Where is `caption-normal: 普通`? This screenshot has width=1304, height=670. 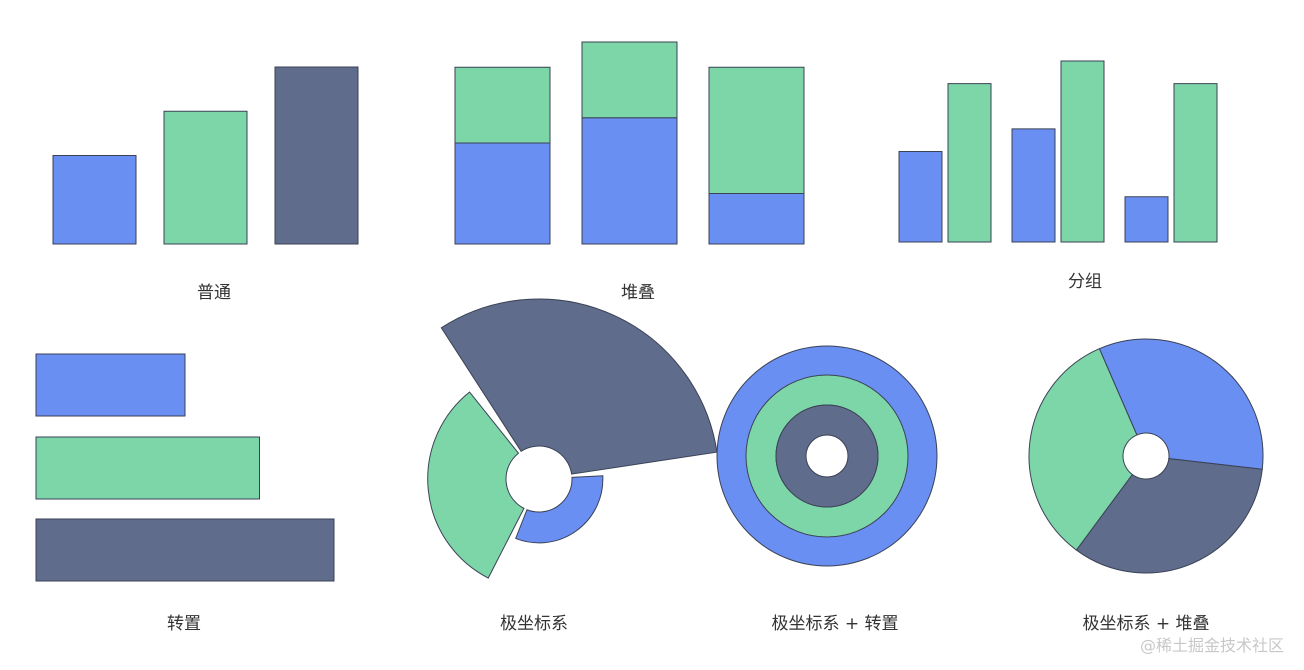
caption-normal: 普通 is located at coordinates (214, 293).